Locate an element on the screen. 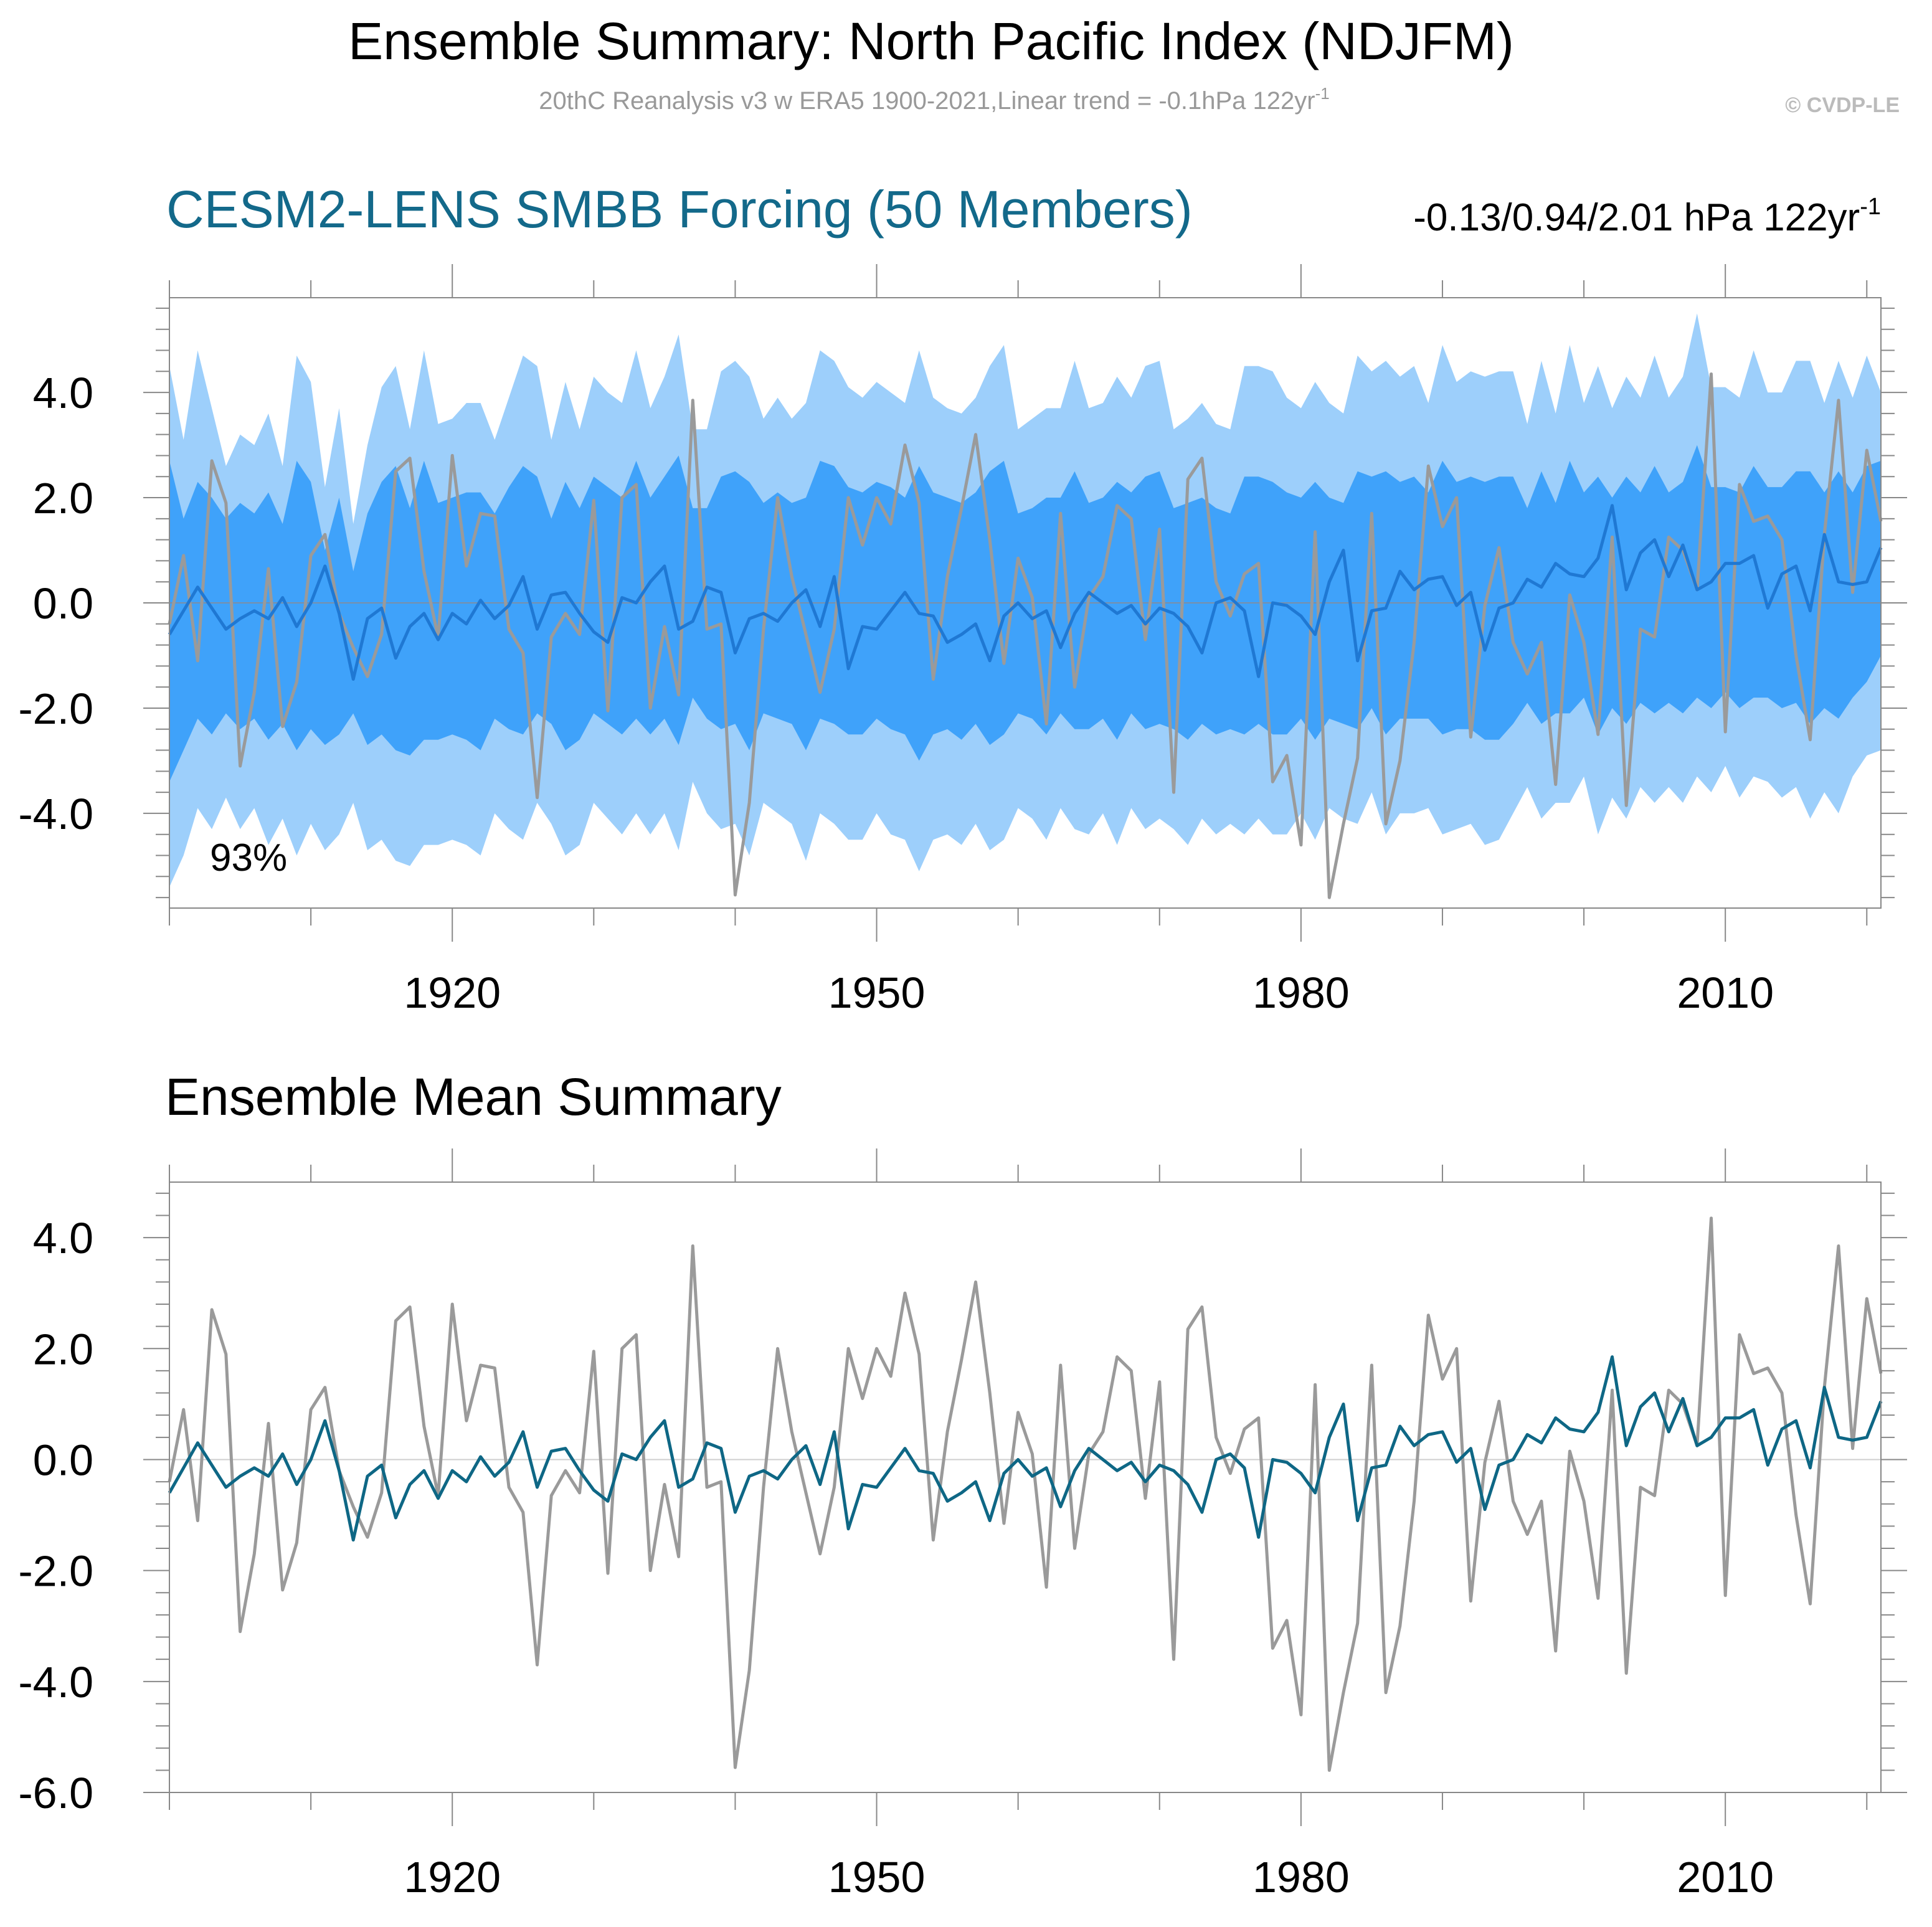 The image size is (1932, 1927). subtitle-sup: -1 is located at coordinates (1323, 93).